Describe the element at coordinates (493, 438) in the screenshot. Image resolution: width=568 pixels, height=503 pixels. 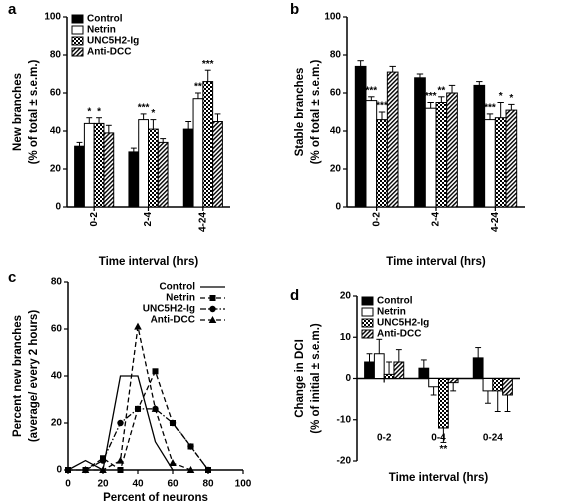
I see `x-tick-label: 0-24` at that location.